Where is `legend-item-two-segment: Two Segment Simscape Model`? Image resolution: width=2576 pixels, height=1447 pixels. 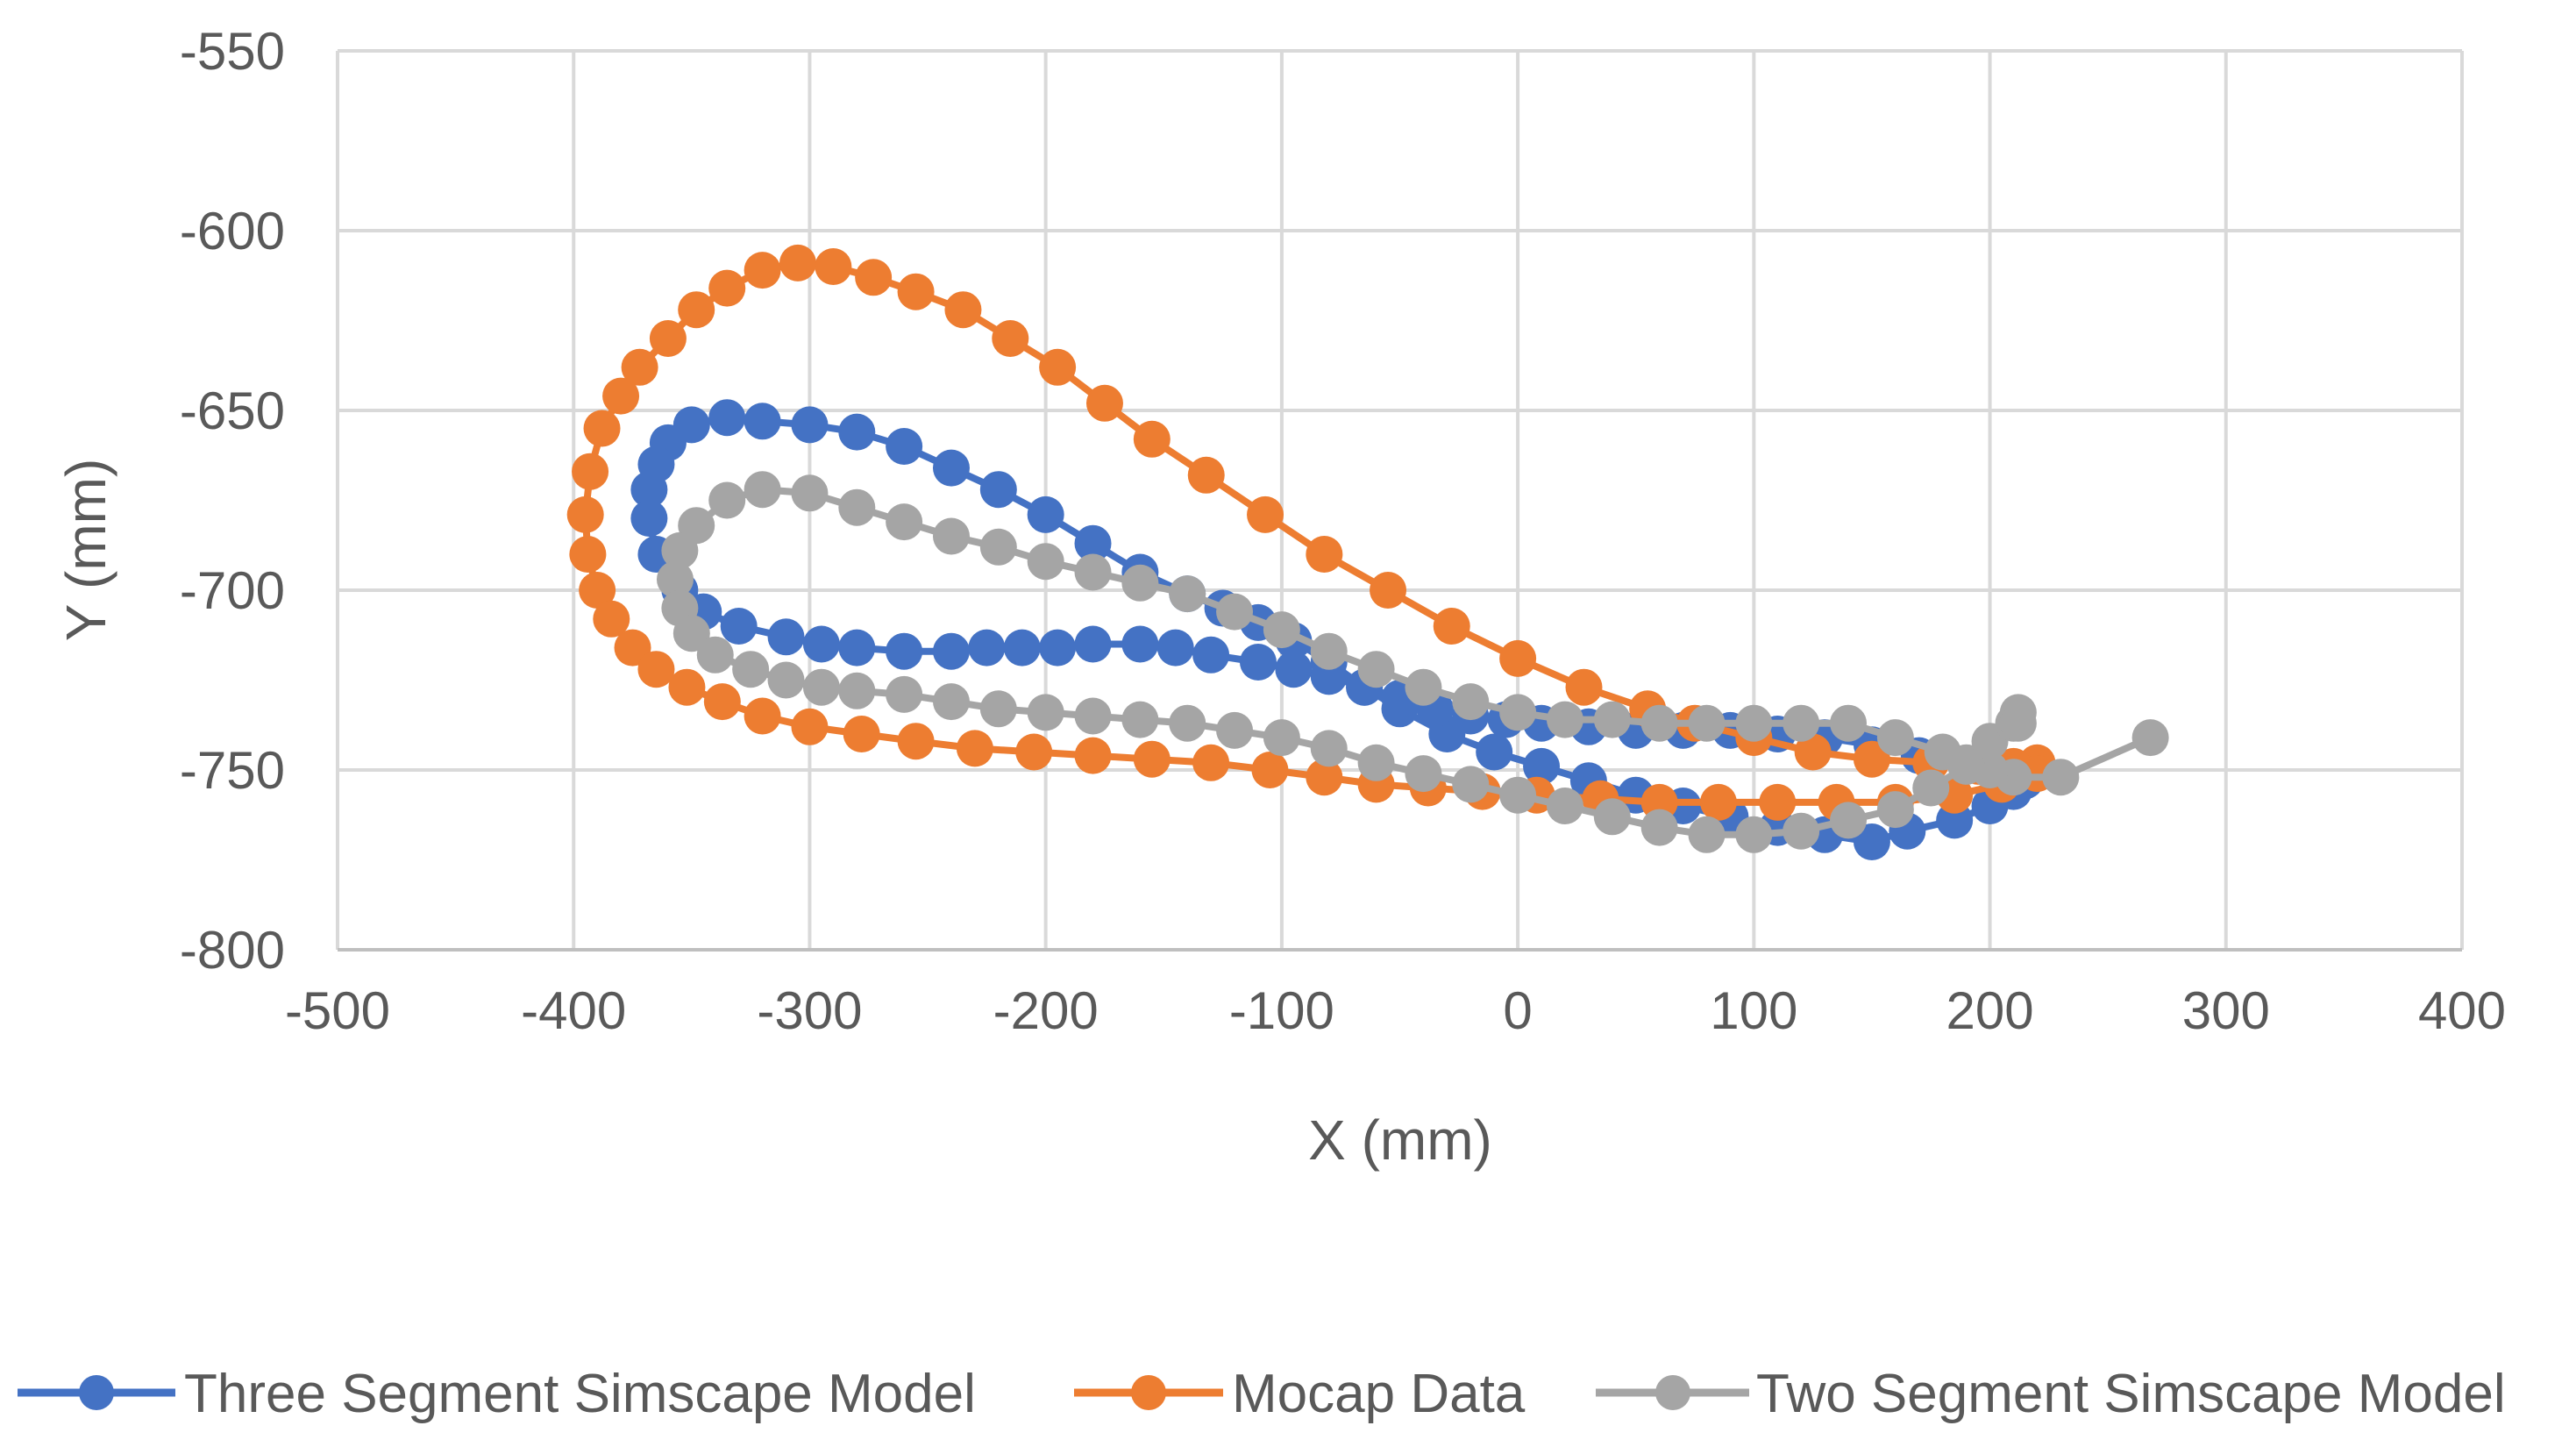 legend-item-two-segment: Two Segment Simscape Model is located at coordinates (2051, 1394).